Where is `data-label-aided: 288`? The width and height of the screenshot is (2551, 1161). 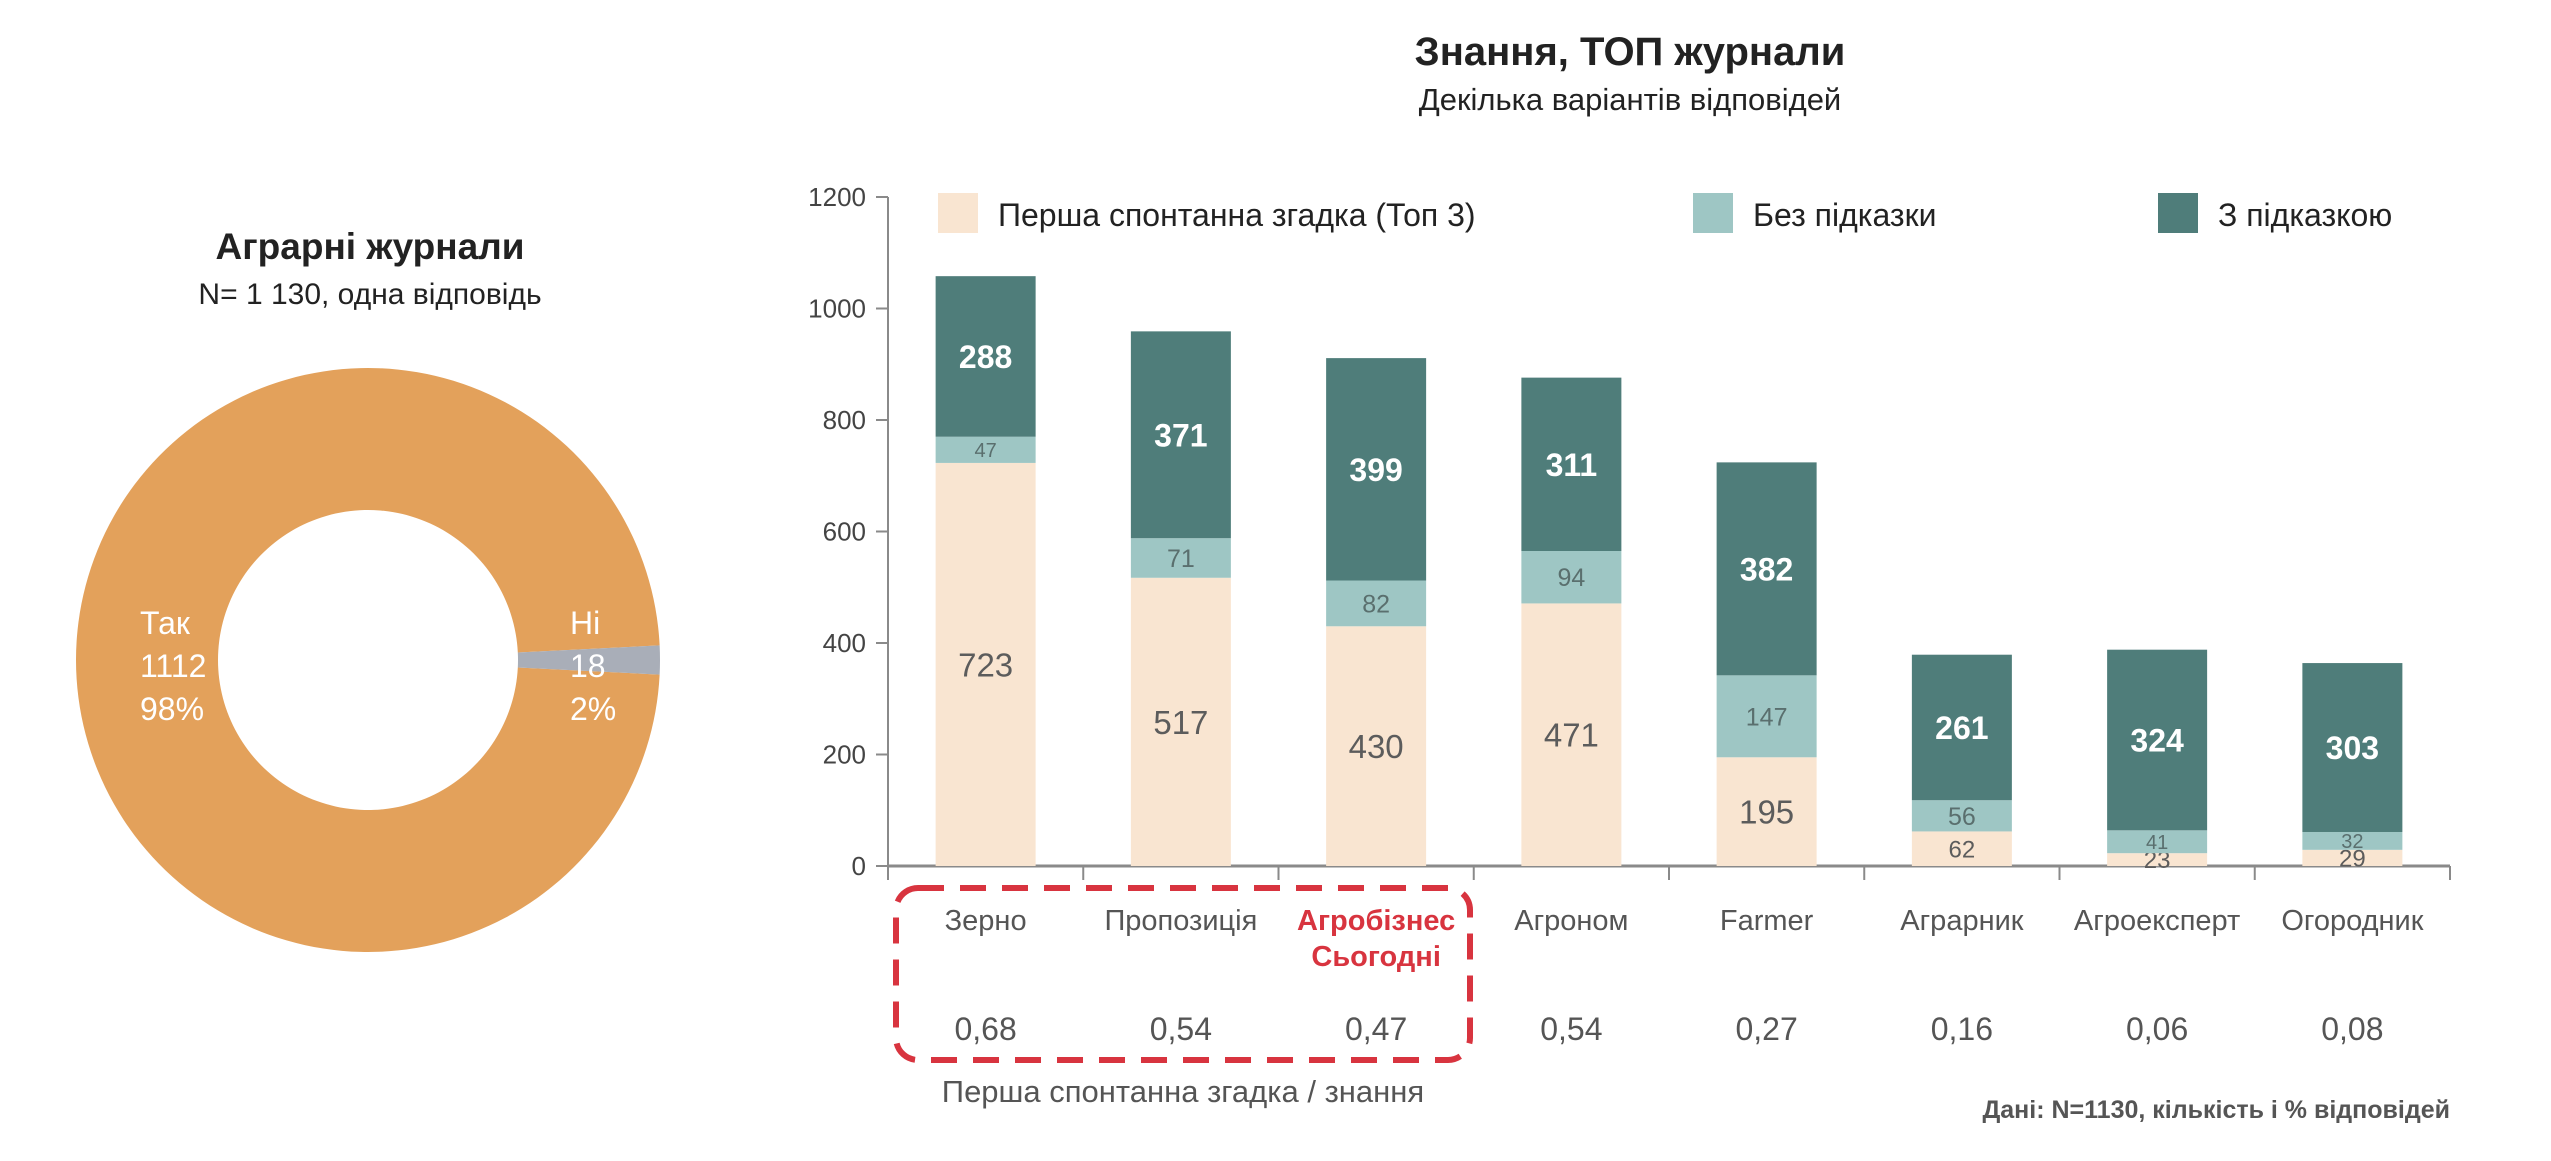 data-label-aided: 288 is located at coordinates (985, 357).